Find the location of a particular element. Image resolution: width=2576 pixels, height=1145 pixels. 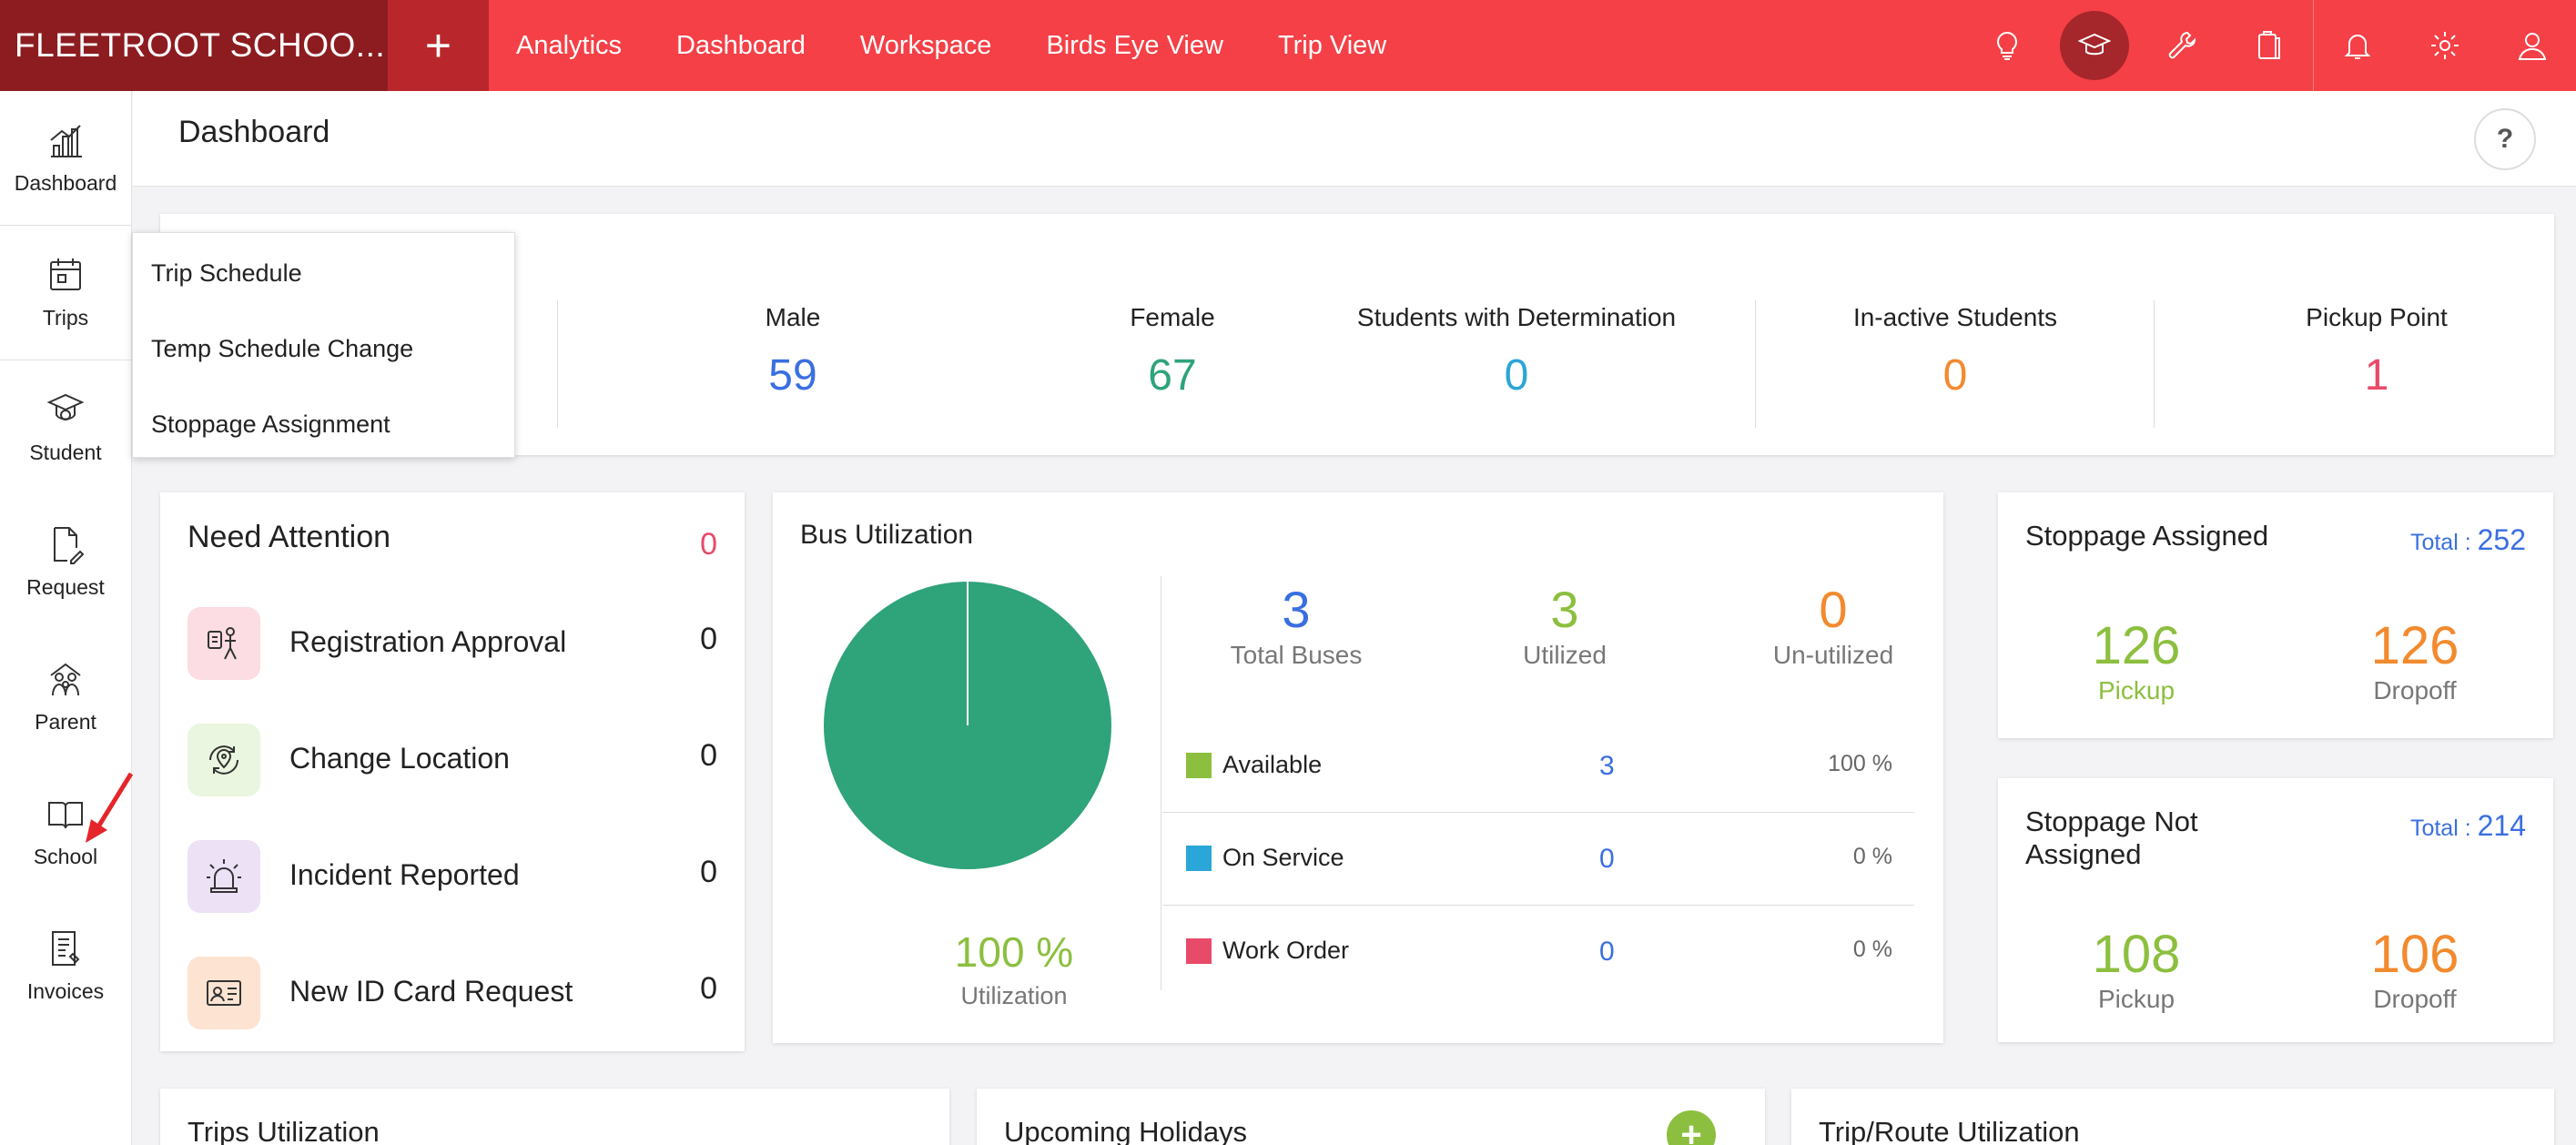

red-arrow-annotation is located at coordinates (110, 807).